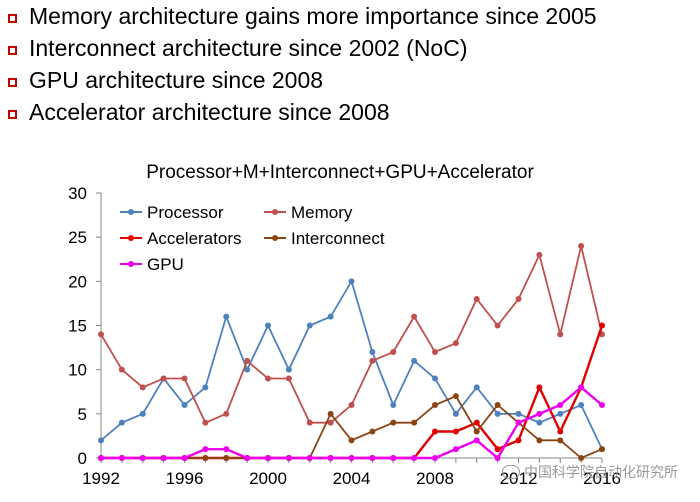  I want to click on y-tick-label: 15, so click(77, 326).